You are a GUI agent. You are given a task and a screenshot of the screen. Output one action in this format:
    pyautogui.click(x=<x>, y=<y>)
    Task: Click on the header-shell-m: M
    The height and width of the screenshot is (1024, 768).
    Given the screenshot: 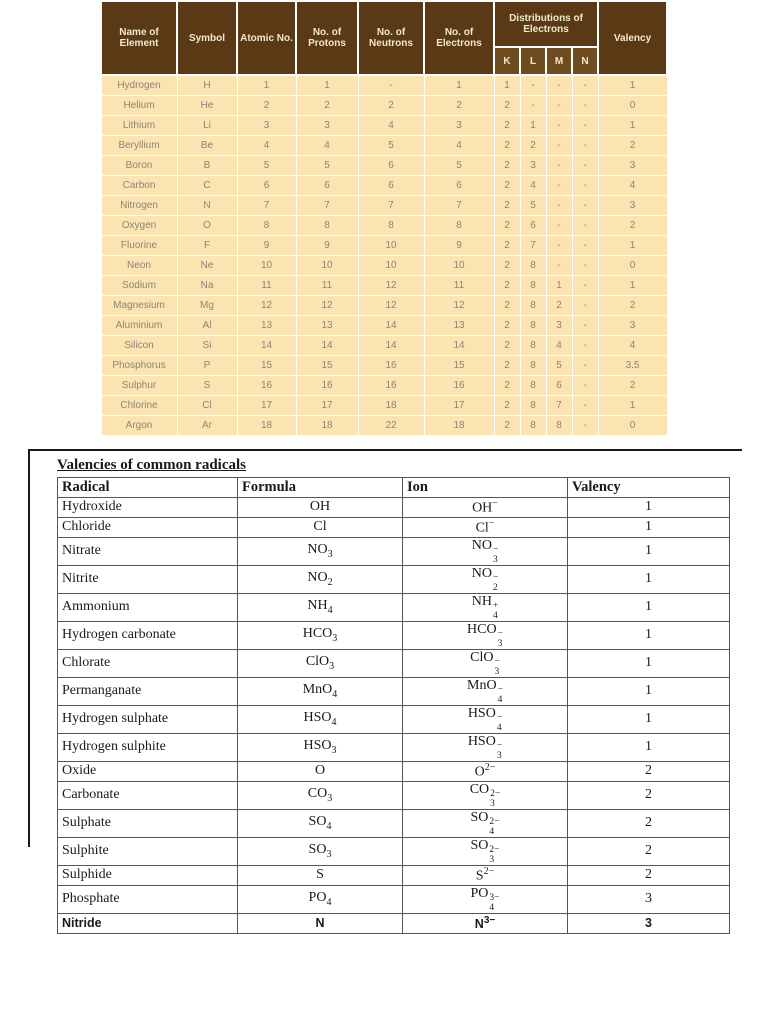 What is the action you would take?
    pyautogui.click(x=559, y=61)
    